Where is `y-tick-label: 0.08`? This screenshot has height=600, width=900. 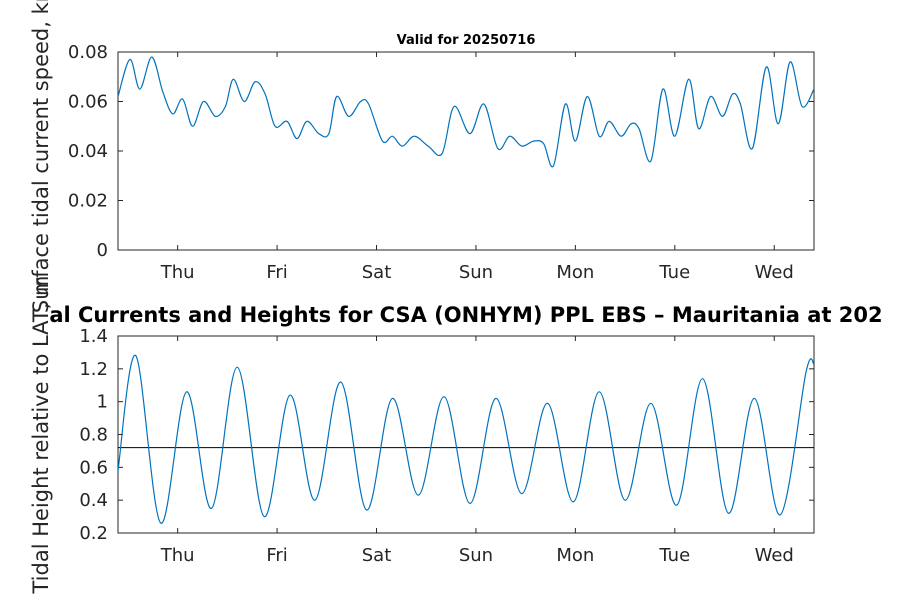
y-tick-label: 0.08 is located at coordinates (88, 52).